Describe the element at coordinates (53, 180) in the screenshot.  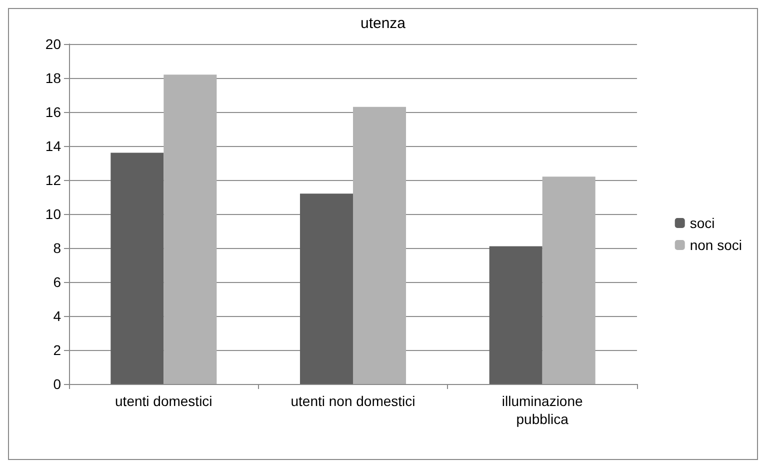
I see `y-tick-label: 12` at that location.